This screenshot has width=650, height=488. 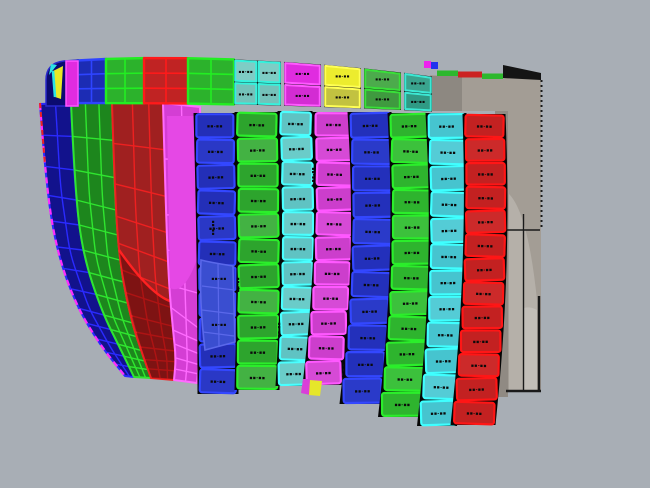 I want to click on mini-panel-green: ▪▪-▪▪ ▪▪-▪▪, so click(x=382, y=89).